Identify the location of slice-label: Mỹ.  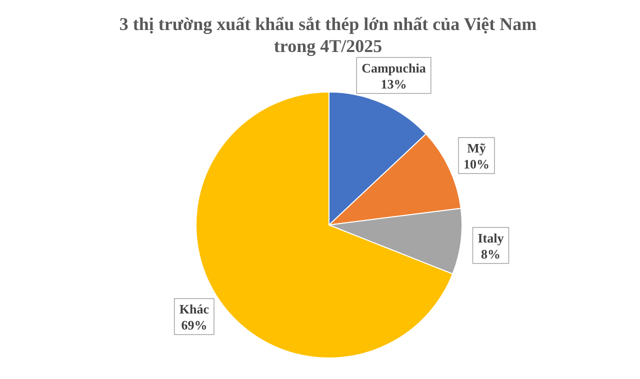
(476, 148).